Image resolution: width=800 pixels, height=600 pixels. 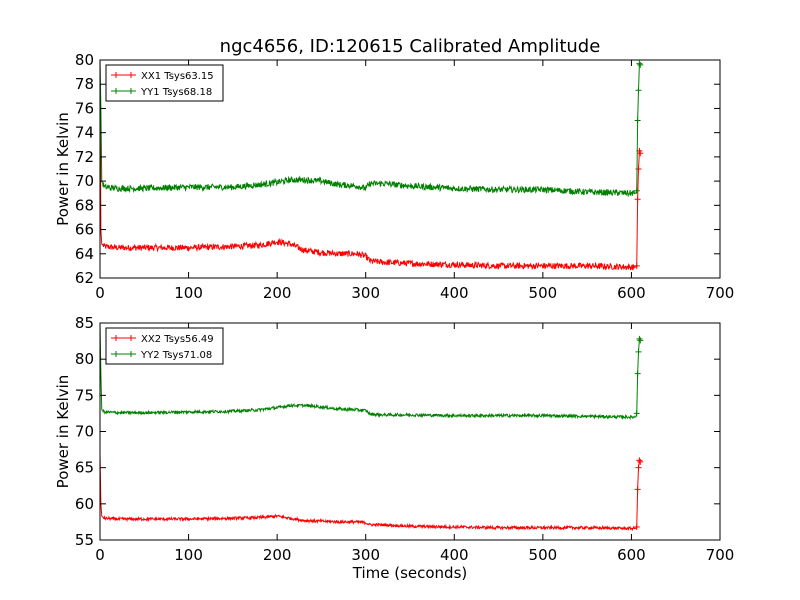 I want to click on y-tick-label: 68, so click(x=84, y=205).